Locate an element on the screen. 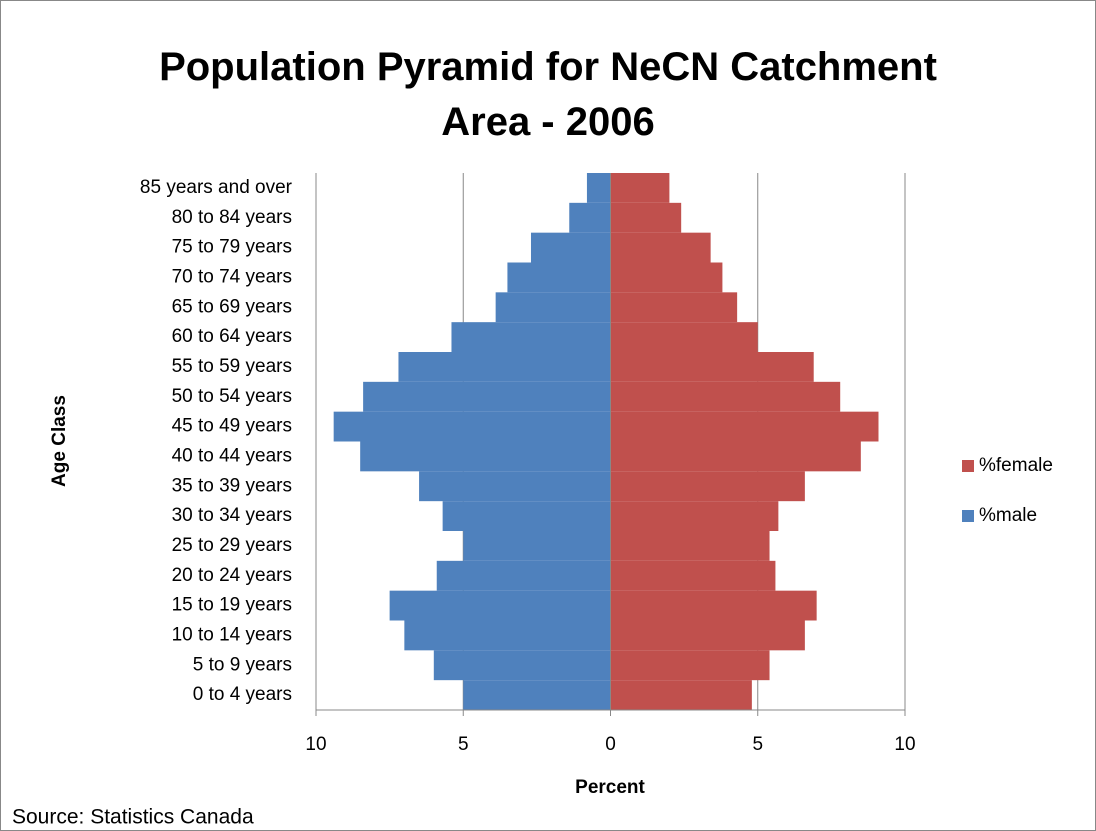 This screenshot has height=831, width=1096. y-tick-label: 0 to 4 years is located at coordinates (242, 694).